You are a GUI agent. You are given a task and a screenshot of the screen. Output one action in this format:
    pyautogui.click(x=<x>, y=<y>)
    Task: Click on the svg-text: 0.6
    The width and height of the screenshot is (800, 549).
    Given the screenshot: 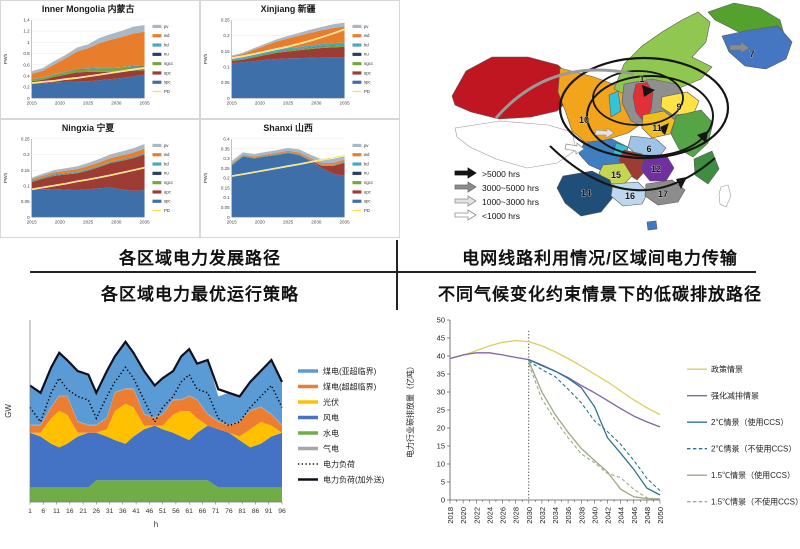 What is the action you would take?
    pyautogui.click(x=26, y=64)
    